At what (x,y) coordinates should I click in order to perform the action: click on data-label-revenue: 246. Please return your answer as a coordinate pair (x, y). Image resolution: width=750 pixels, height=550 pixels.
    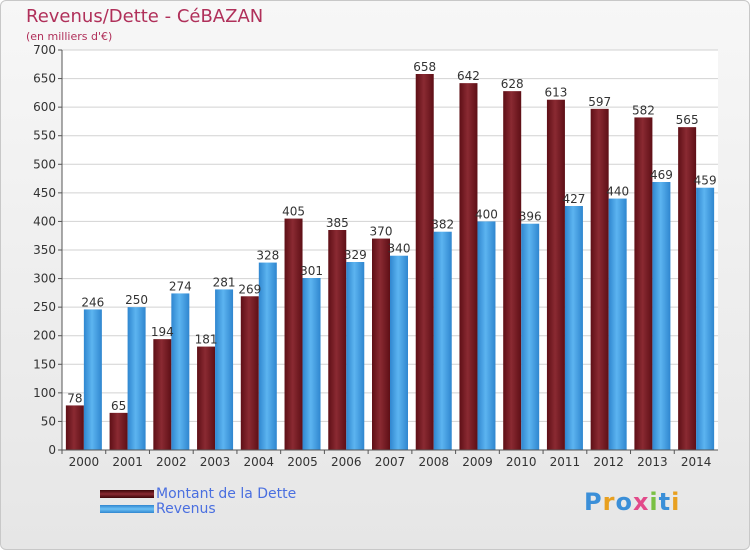
    Looking at the image, I should click on (92, 302).